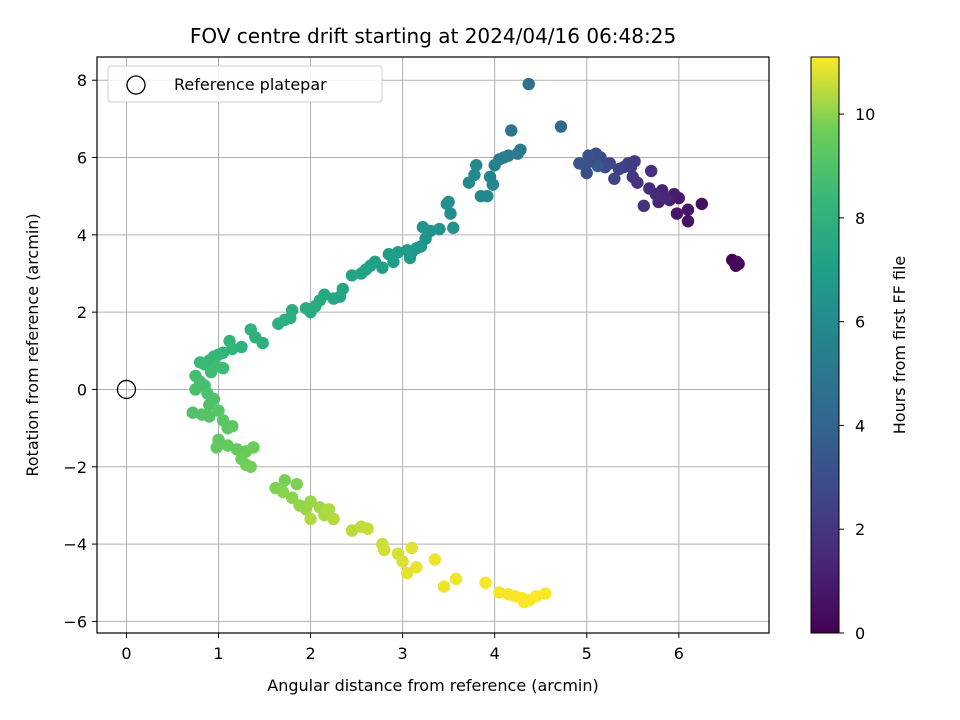  I want to click on legend: Reference platepar, so click(245, 84).